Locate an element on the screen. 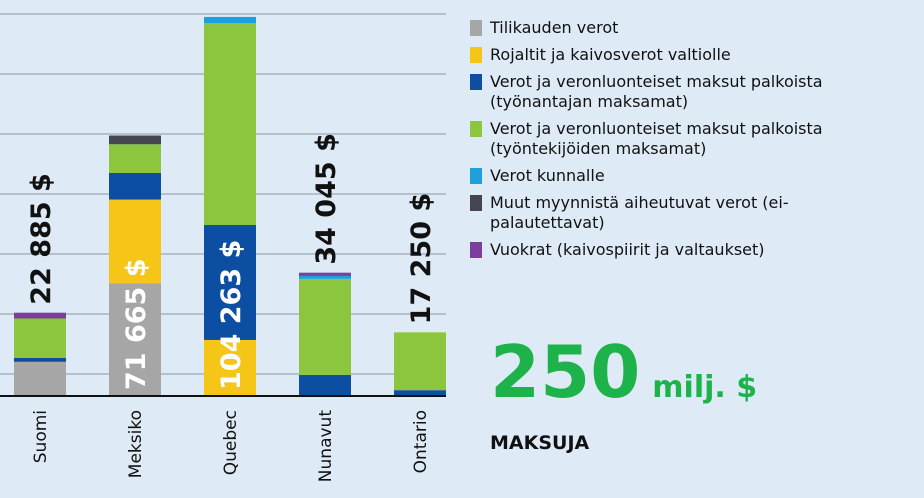 This screenshot has width=924, height=498. summary: 250 milj. $ is located at coordinates (623, 372).